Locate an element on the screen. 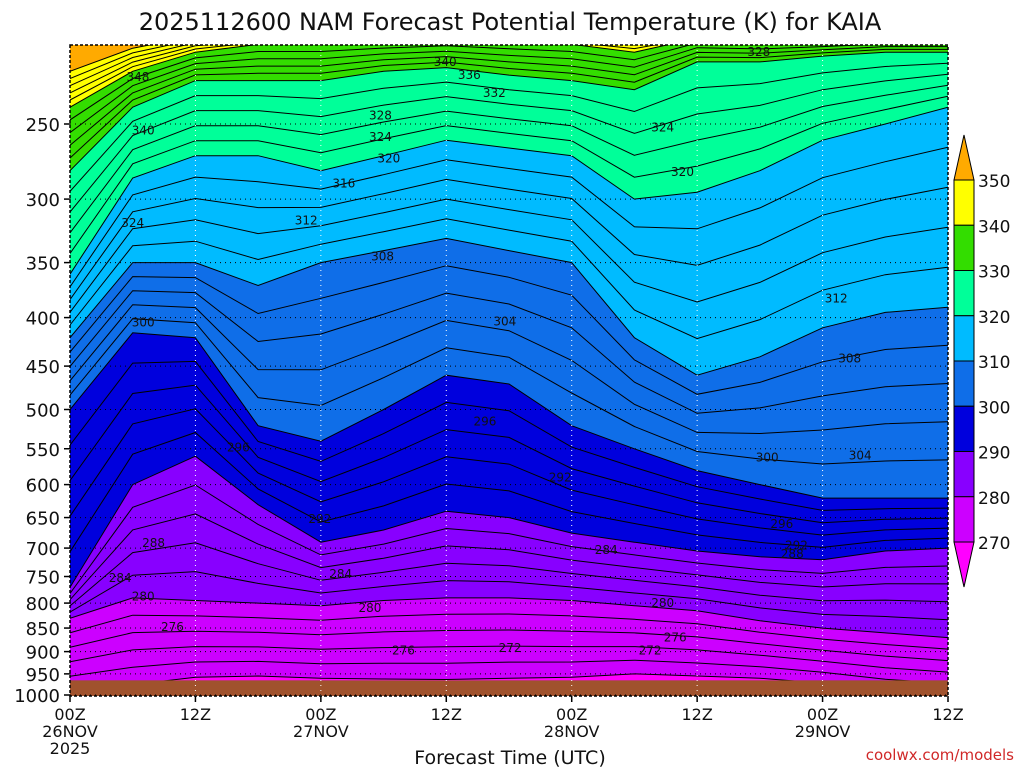 The image size is (1024, 768). legend-label-330: 330 is located at coordinates (994, 273).